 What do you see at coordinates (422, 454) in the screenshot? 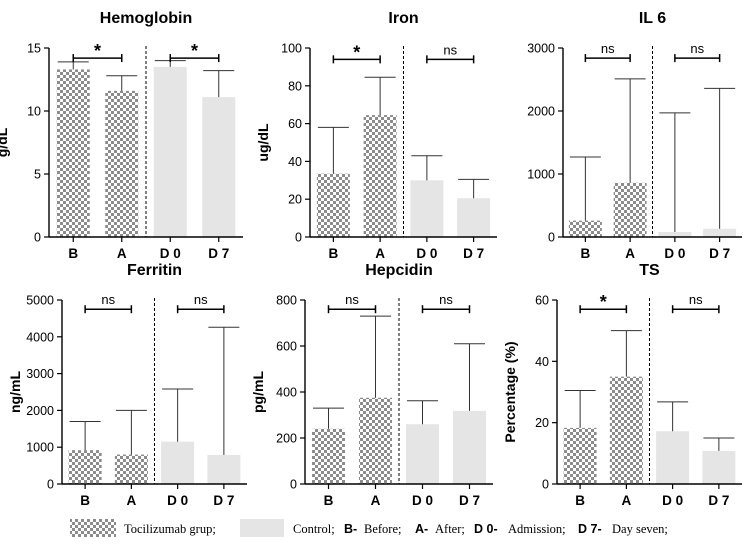
I see `hepcidin-bar-d0` at bounding box center [422, 454].